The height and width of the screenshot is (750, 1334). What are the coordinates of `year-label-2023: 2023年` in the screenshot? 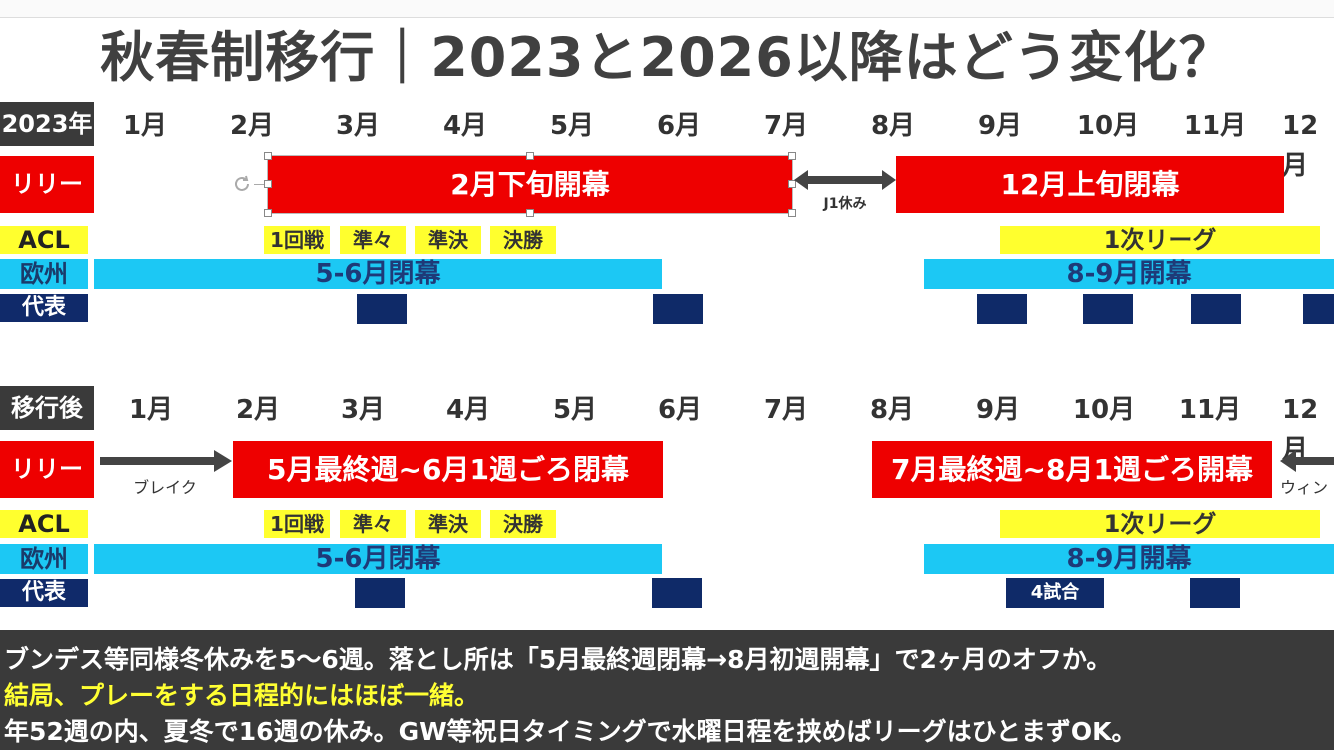 It's located at (47, 124).